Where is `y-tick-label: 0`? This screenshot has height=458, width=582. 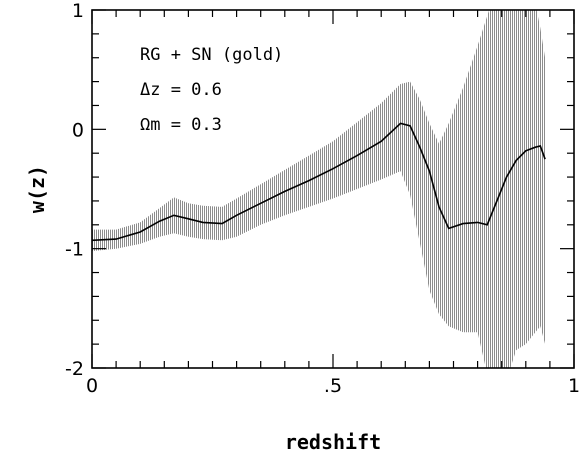
y-tick-label: 0 is located at coordinates (78, 130).